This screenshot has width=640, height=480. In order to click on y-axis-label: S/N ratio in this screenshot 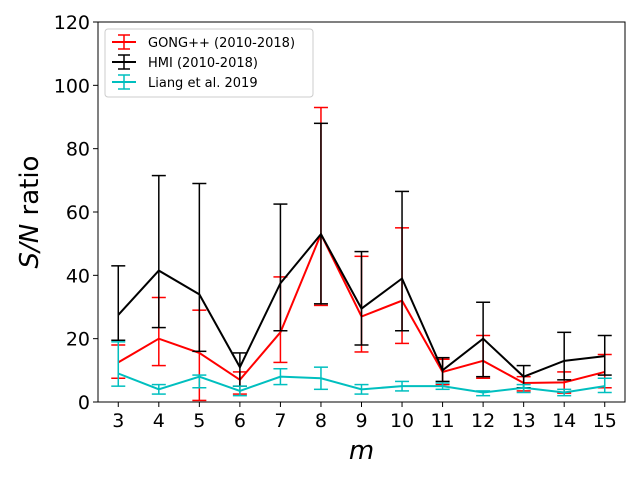, I will do `click(30, 212)`.